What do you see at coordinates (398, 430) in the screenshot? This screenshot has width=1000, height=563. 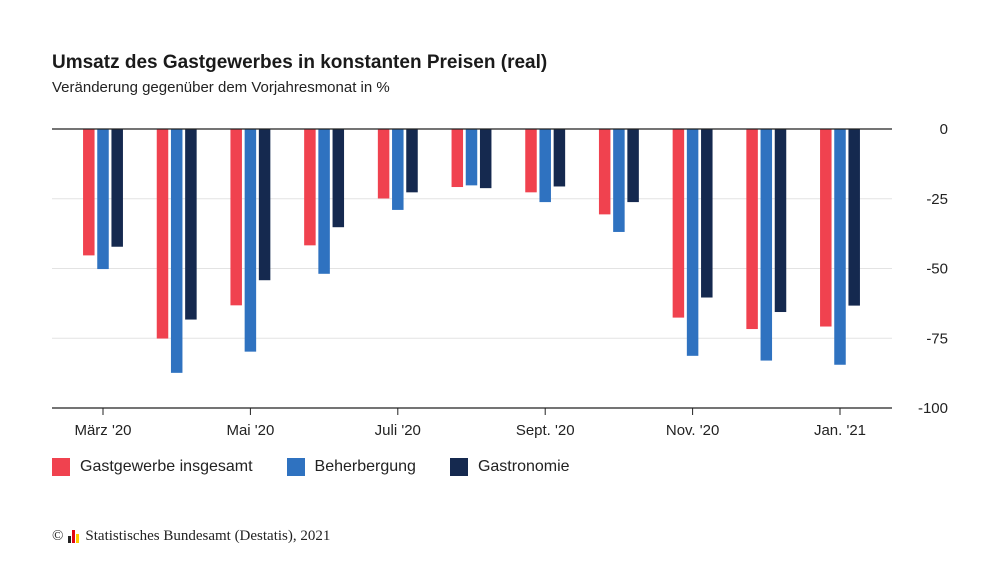 I see `x-tick-label: Juli '20` at bounding box center [398, 430].